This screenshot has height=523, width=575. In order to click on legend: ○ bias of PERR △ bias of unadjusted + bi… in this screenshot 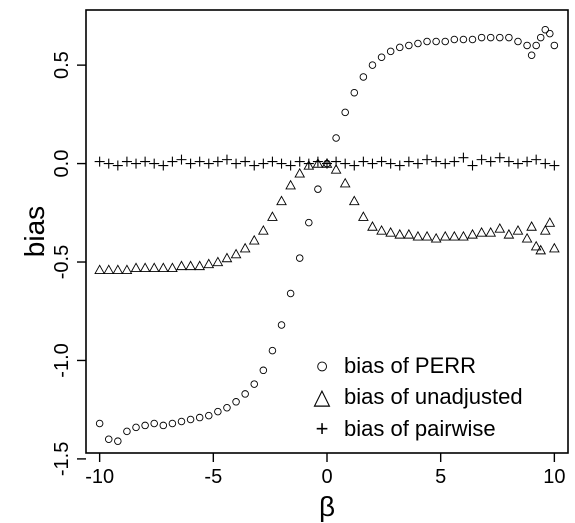, I will do `click(418, 397)`.